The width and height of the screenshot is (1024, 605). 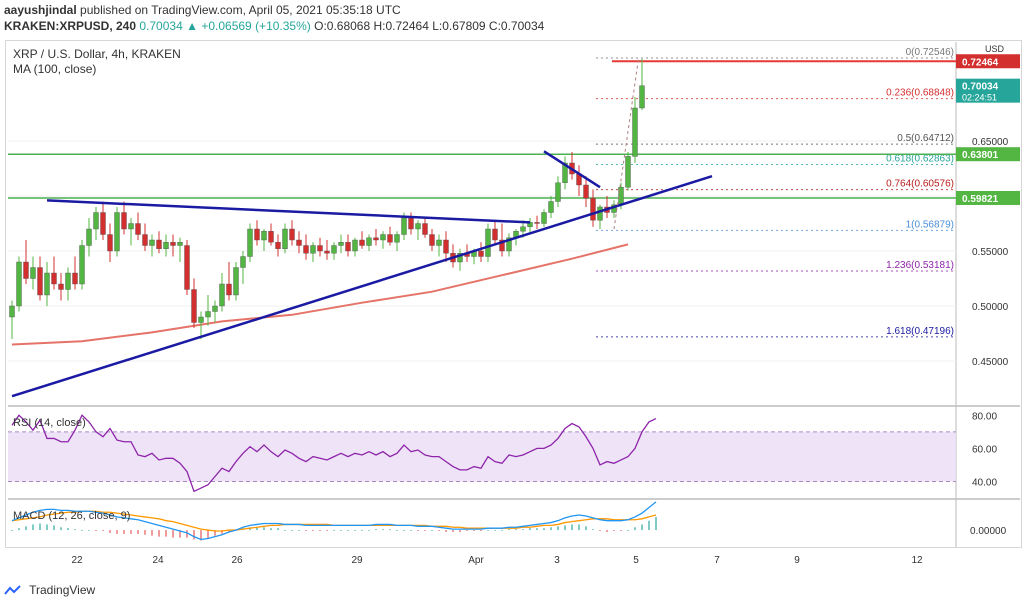 What do you see at coordinates (70, 26) in the screenshot?
I see `symbol-name: KRAKEN:XRPUSD, 240` at bounding box center [70, 26].